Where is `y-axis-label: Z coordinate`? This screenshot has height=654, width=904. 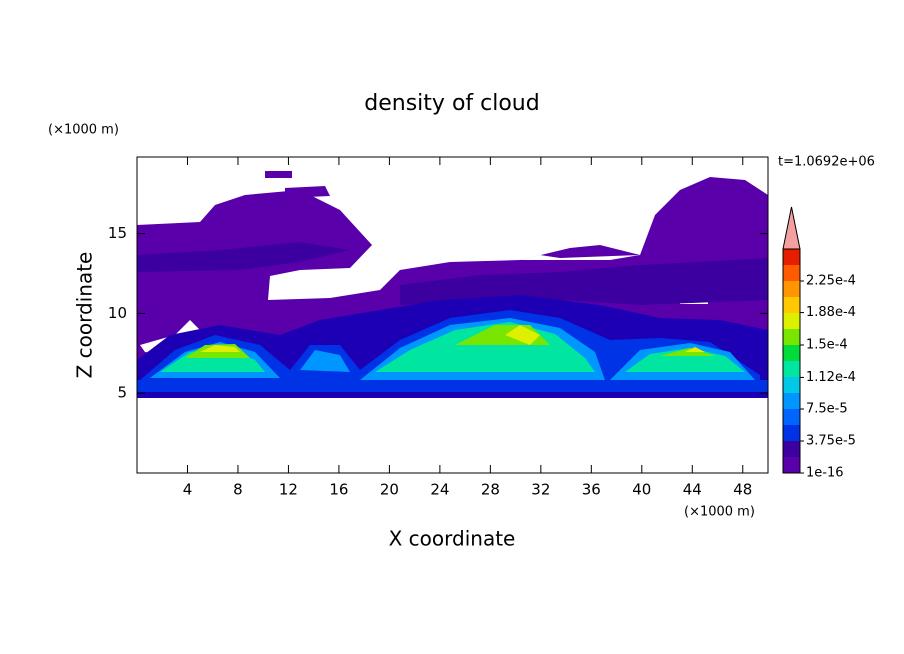
y-axis-label: Z coordinate is located at coordinates (85, 315).